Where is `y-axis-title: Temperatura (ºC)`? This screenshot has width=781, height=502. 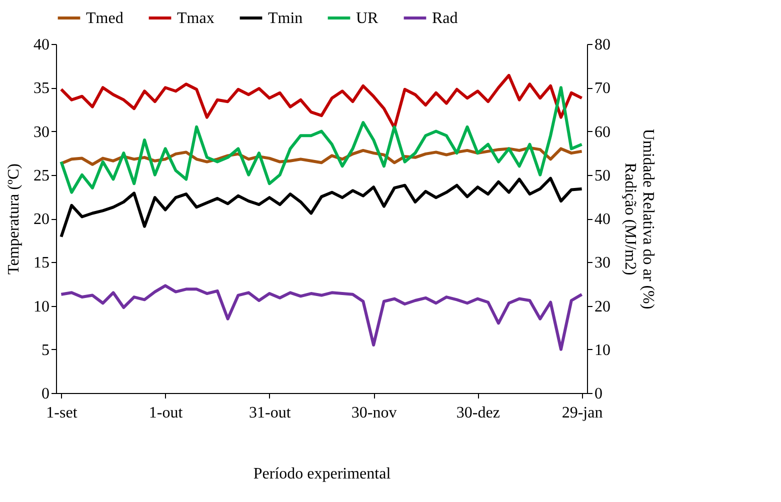 y-axis-title: Temperatura (ºC) is located at coordinates (14, 219).